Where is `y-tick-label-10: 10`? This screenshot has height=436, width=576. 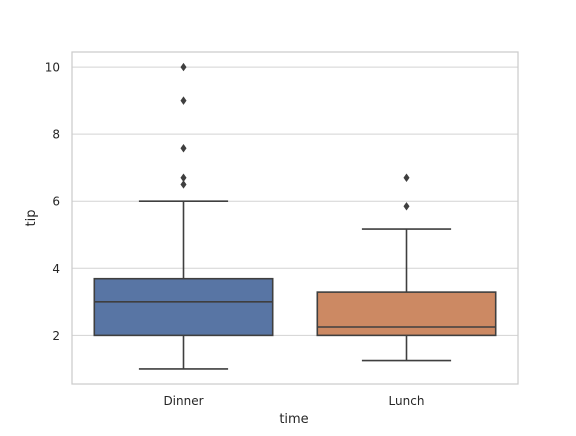
y-tick-label-10: 10 is located at coordinates (52, 68).